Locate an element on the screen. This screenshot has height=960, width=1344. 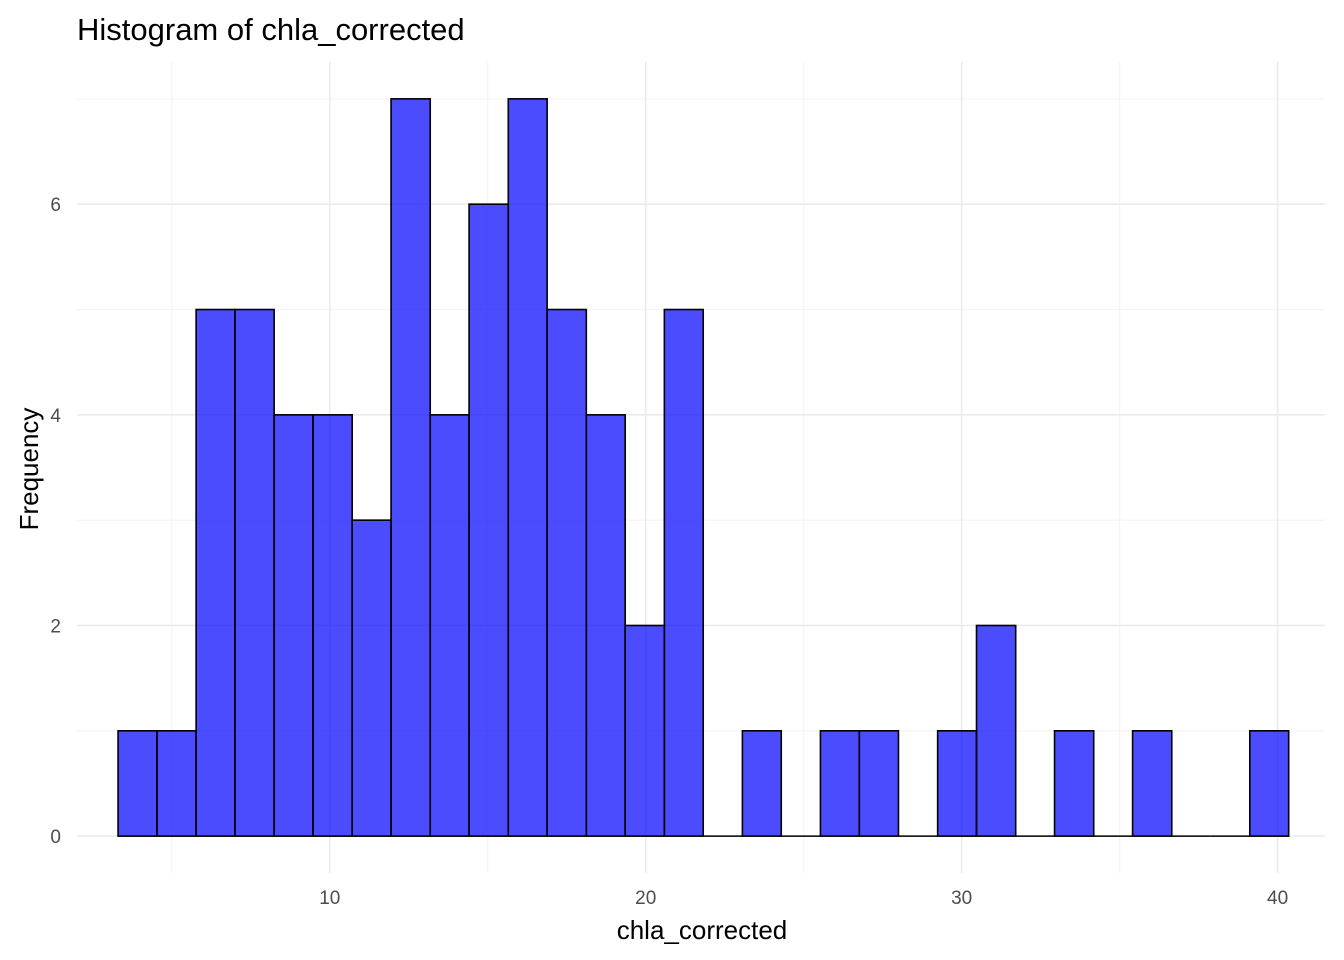
y-tick-label: 2 is located at coordinates (55, 626).